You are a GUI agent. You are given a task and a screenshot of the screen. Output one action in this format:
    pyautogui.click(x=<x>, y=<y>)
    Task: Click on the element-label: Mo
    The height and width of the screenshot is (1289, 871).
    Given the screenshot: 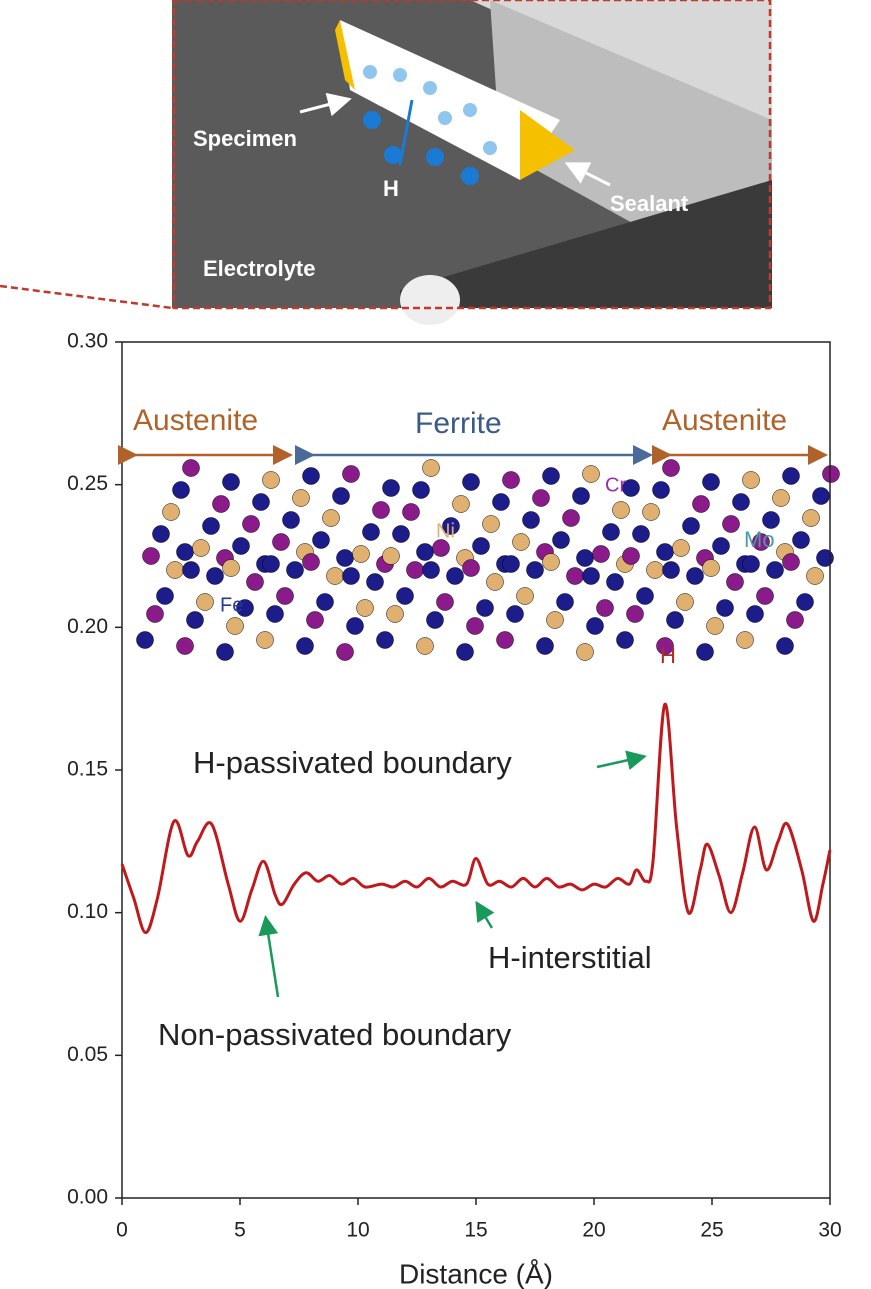 What is the action you would take?
    pyautogui.click(x=759, y=539)
    